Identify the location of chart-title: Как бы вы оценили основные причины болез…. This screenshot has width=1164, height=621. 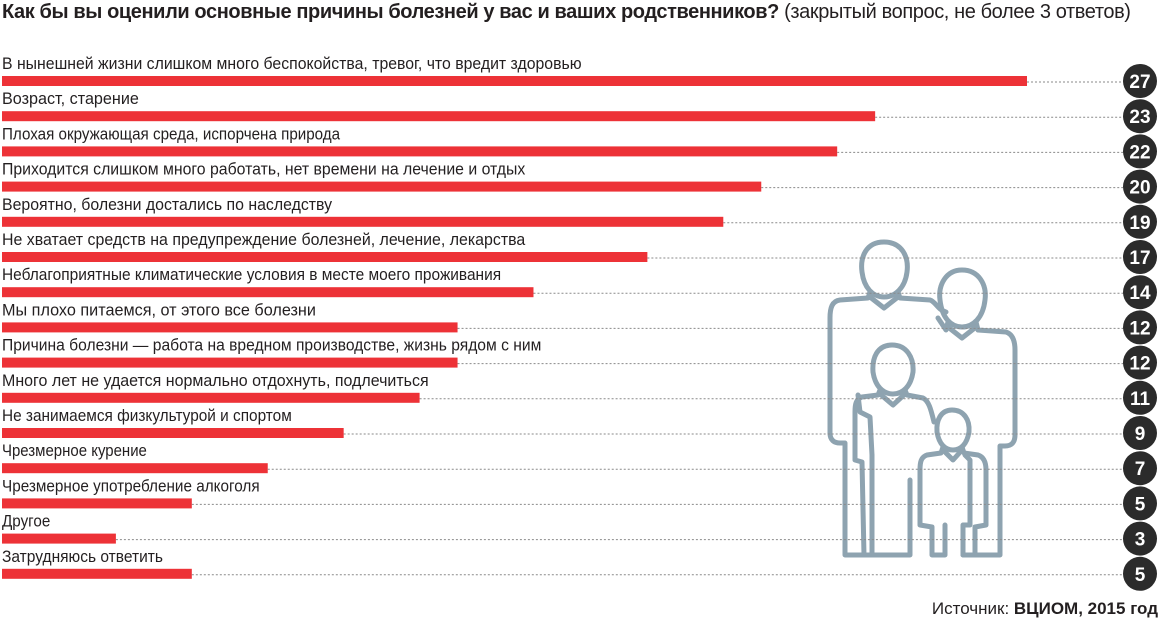
(582, 12).